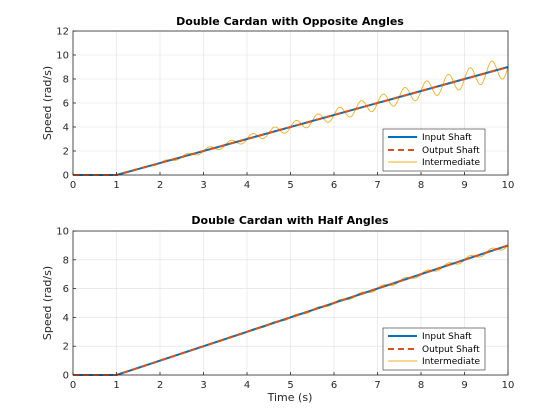 This screenshot has height=420, width=560. What do you see at coordinates (290, 220) in the screenshot?
I see `chart-title: Double Cardan with Half Angles` at bounding box center [290, 220].